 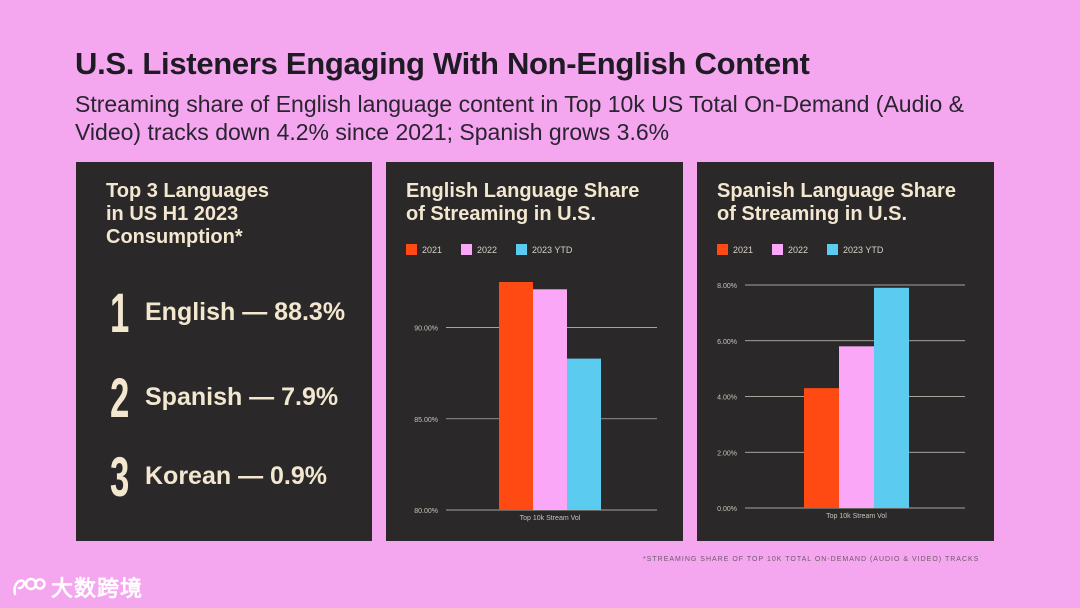 I want to click on language-row-spanish: 2 Spanish — 7.9%, so click(x=240, y=398).